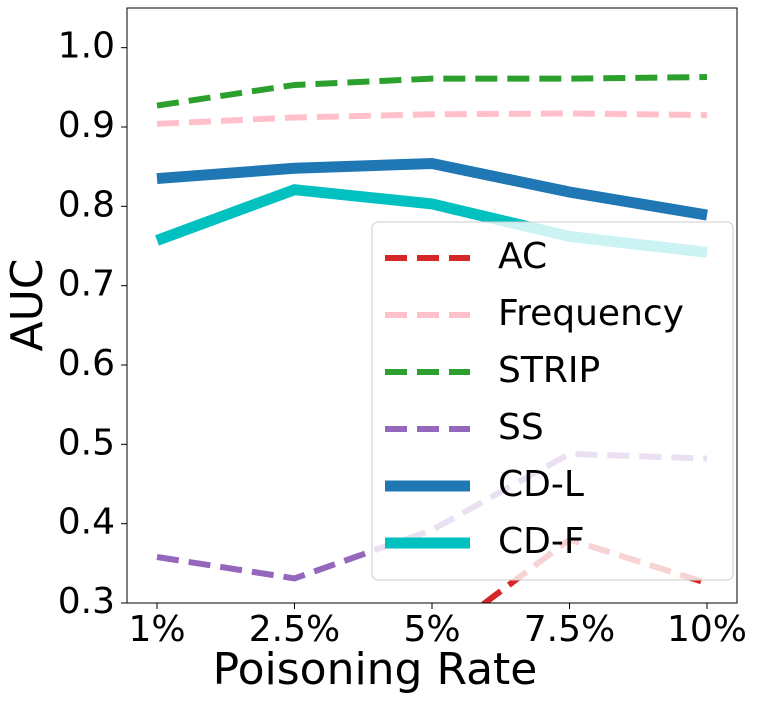 The width and height of the screenshot is (761, 705). Describe the element at coordinates (521, 427) in the screenshot. I see `legend-label: SS` at that location.